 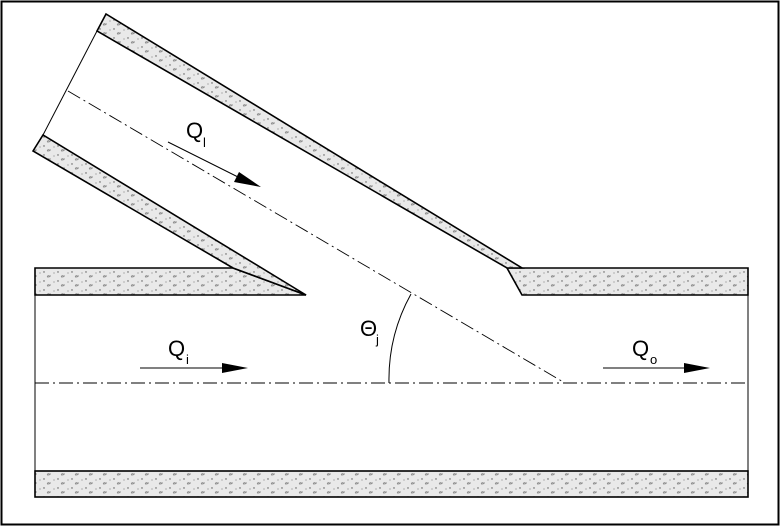 I want to click on outflow-label: Q o, so click(x=644, y=351).